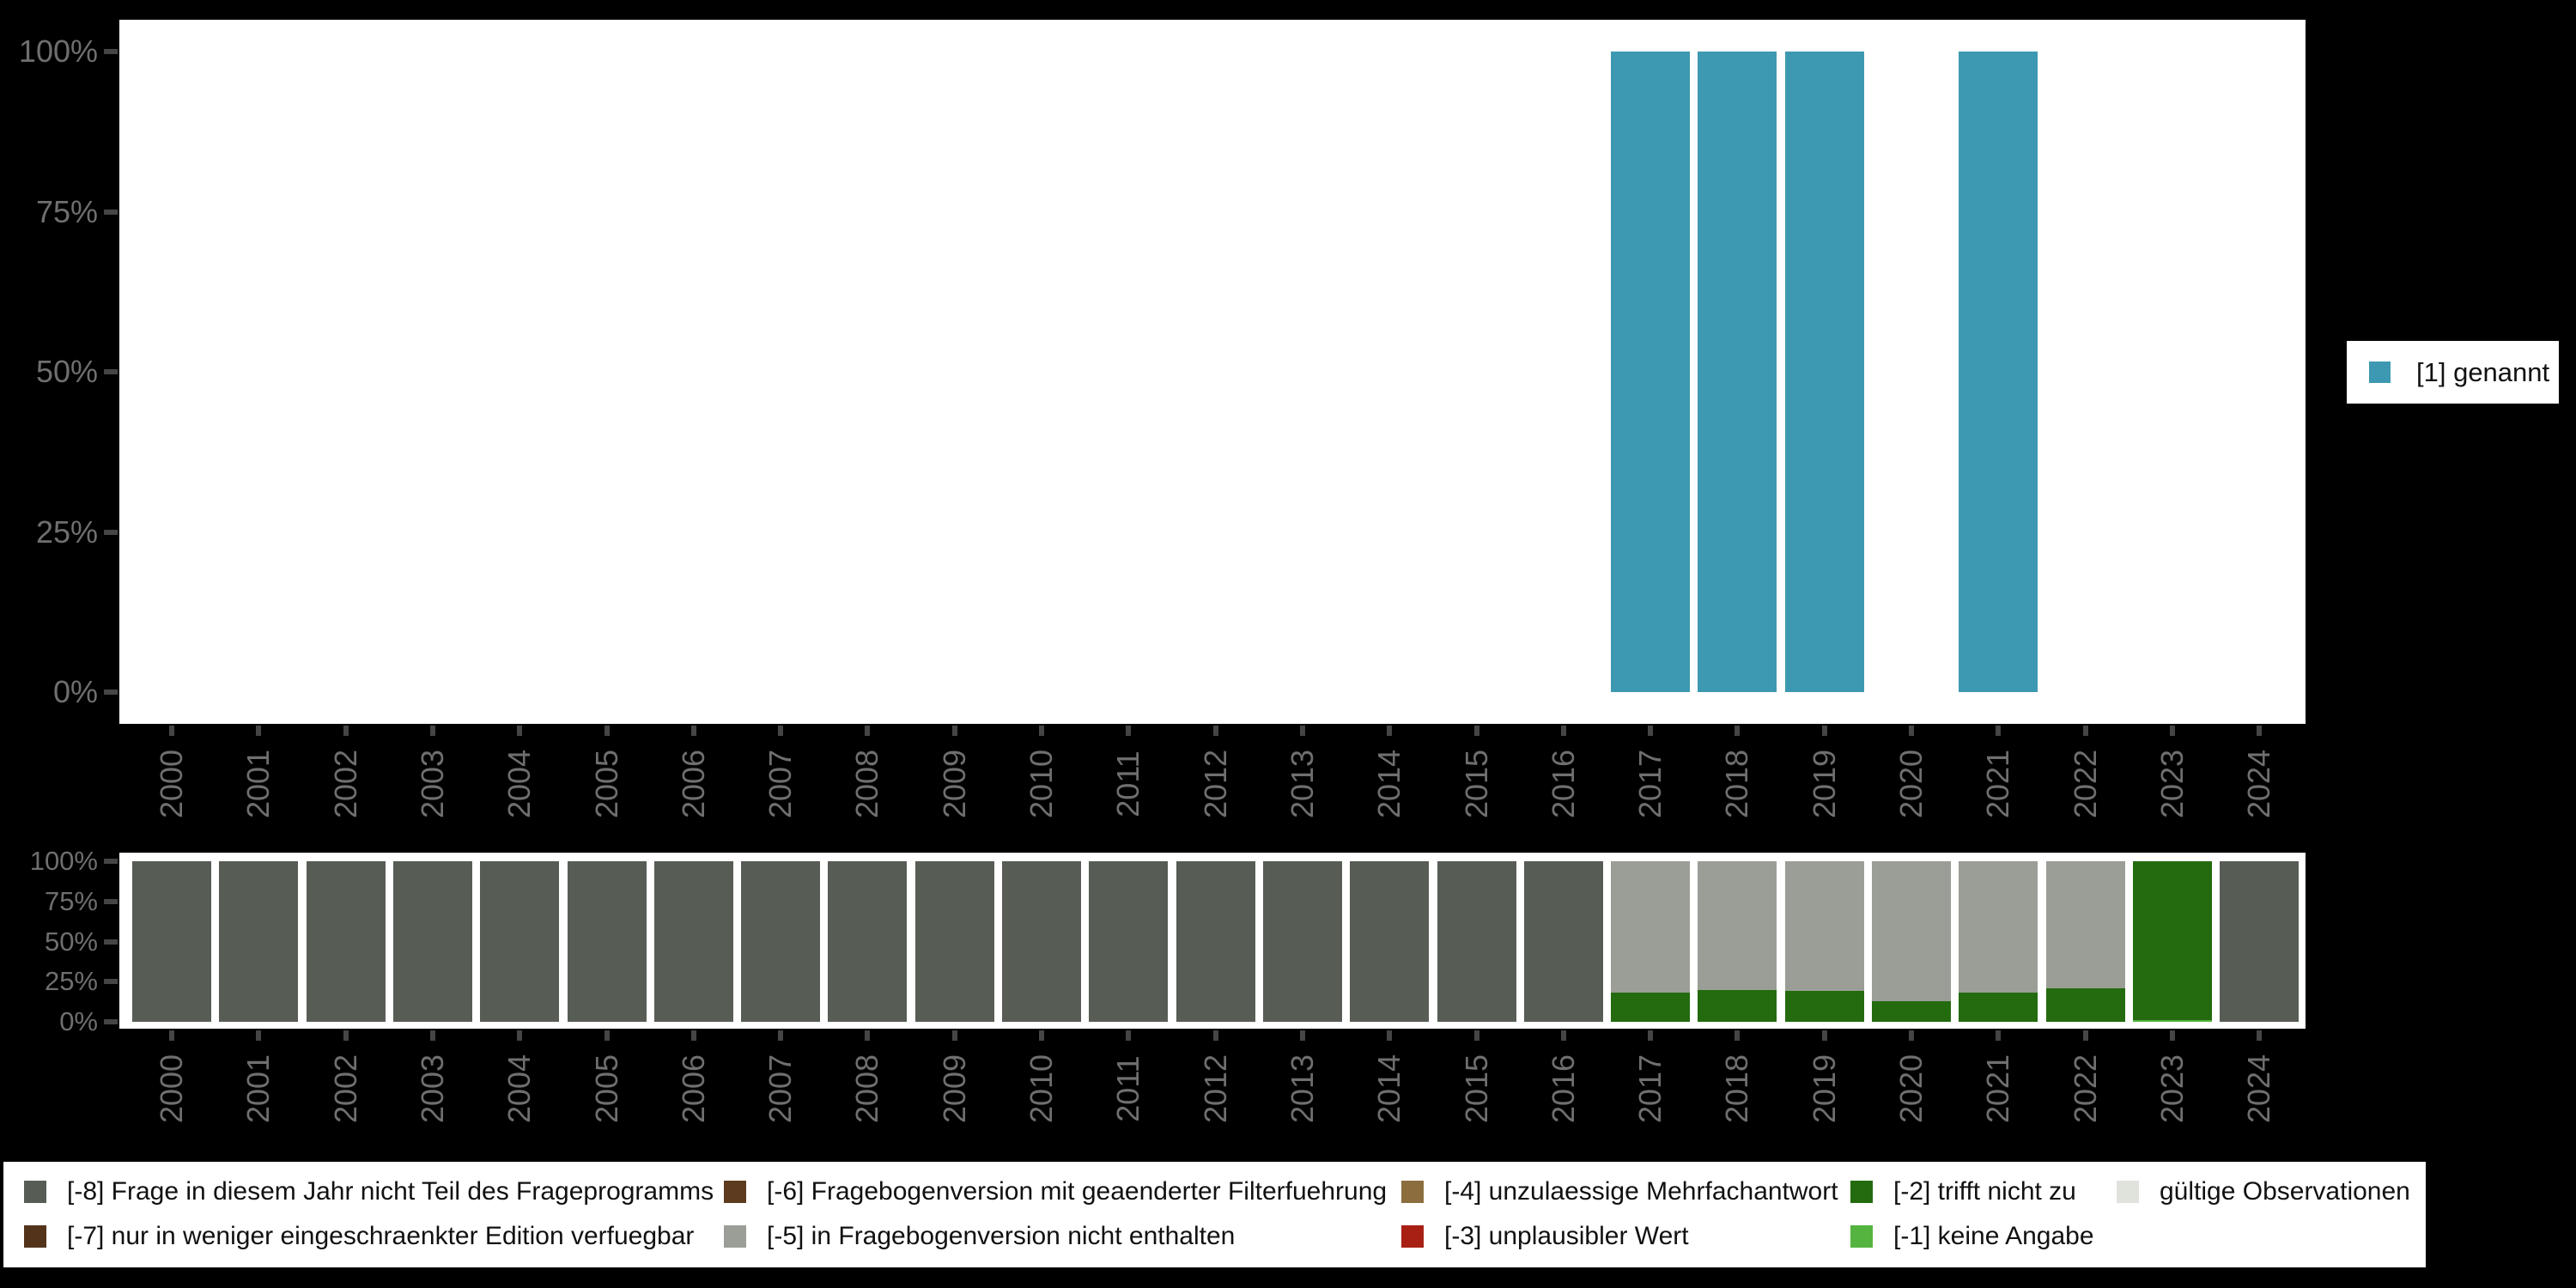 This screenshot has width=2576, height=1288. What do you see at coordinates (2483, 371) in the screenshot?
I see `top-legend-label: [1] genannt` at bounding box center [2483, 371].